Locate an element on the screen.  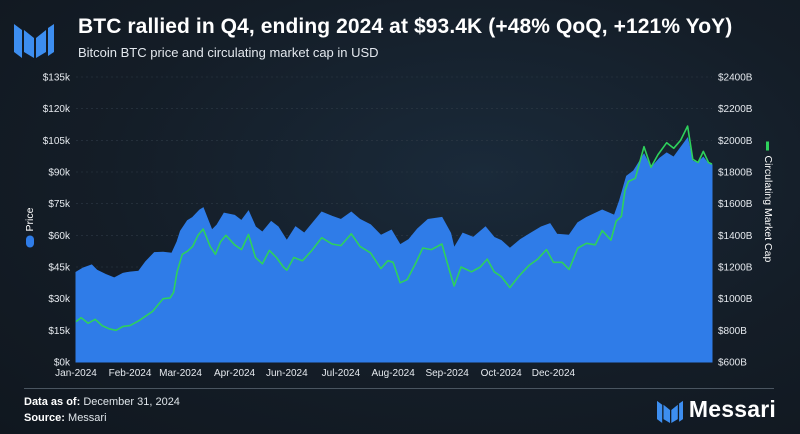
source-label: Source: is located at coordinates (44, 418).